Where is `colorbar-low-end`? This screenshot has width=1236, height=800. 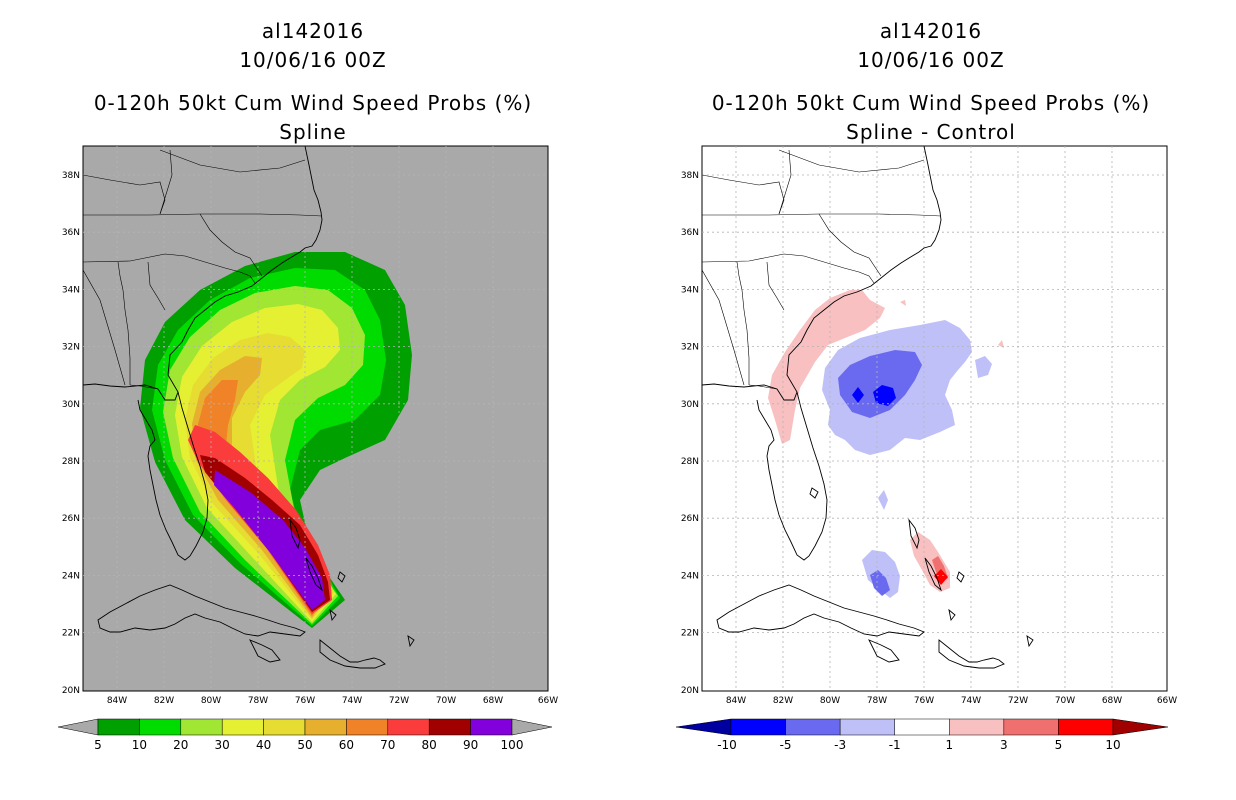
colorbar-low-end is located at coordinates (78, 727).